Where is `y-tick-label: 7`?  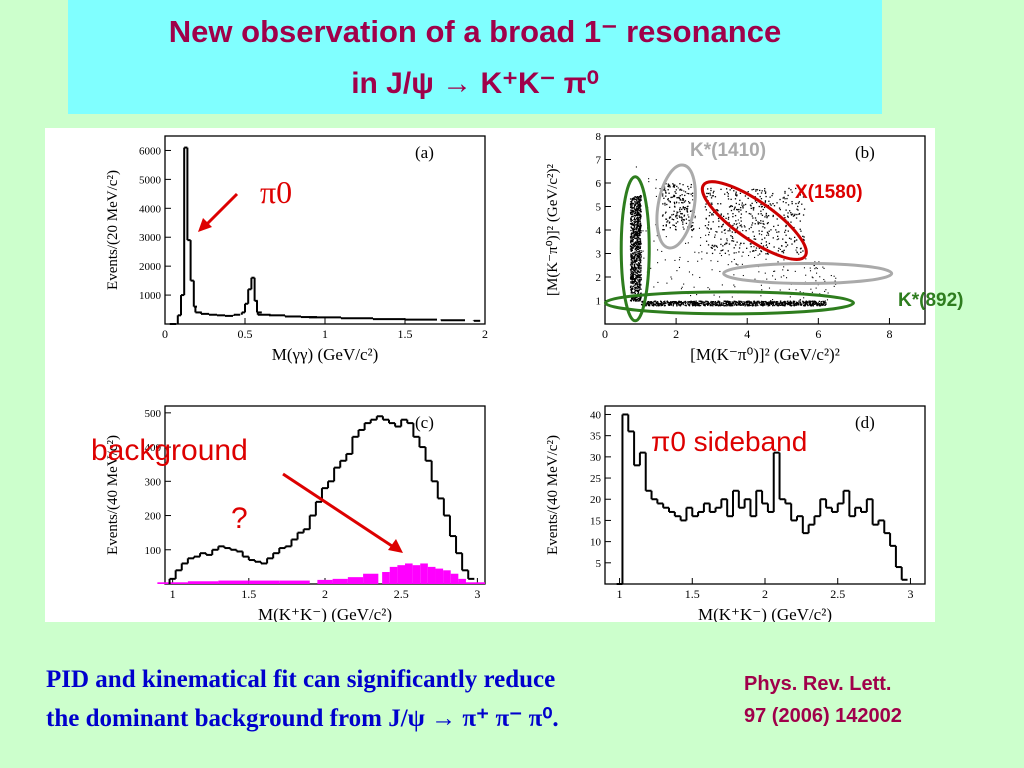
y-tick-label: 7 is located at coordinates (599, 161).